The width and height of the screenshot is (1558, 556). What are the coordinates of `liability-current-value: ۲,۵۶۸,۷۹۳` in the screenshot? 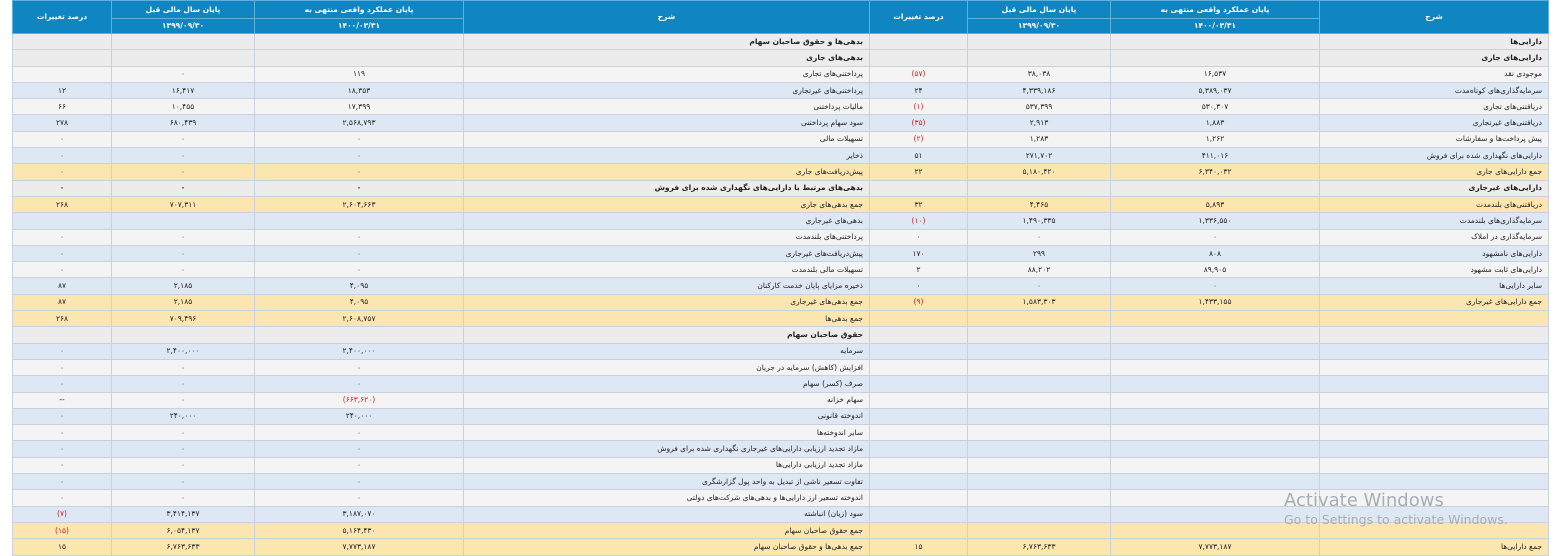 It's located at (359, 123).